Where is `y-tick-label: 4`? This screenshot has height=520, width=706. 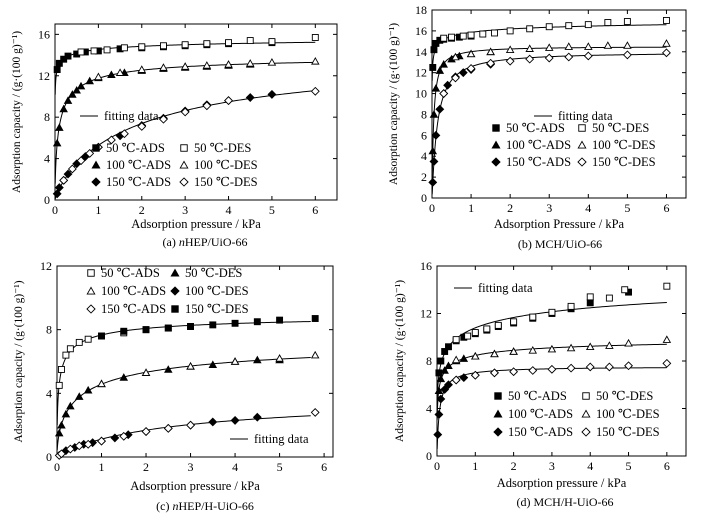
y-tick-label: 4 is located at coordinates (47, 159).